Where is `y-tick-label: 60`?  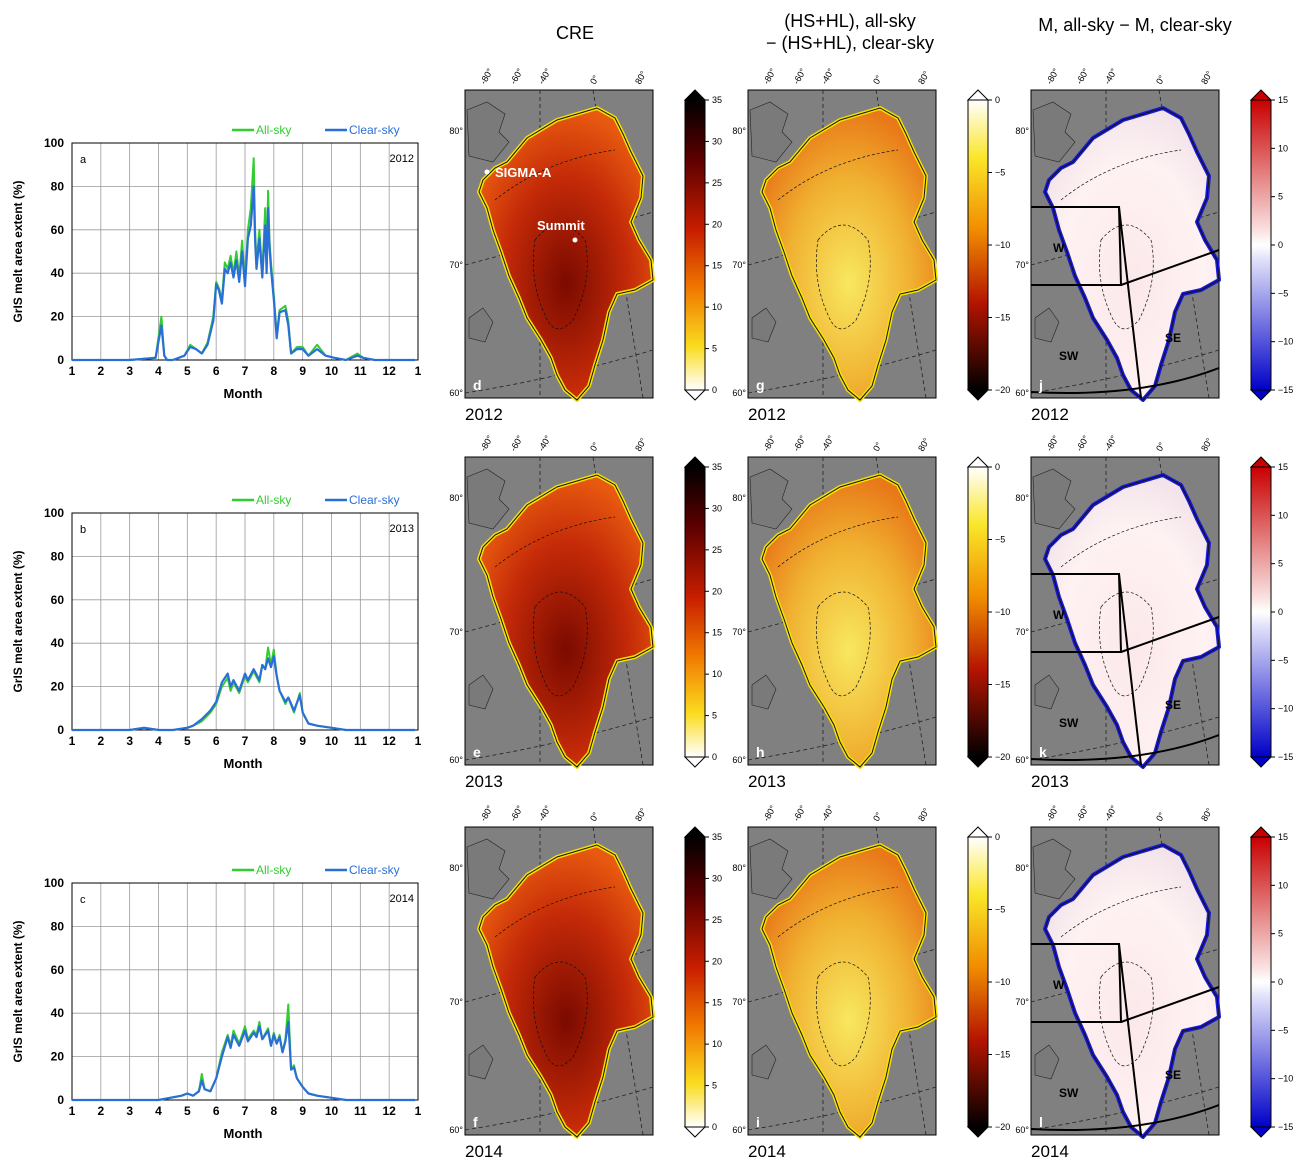 y-tick-label: 60 is located at coordinates (58, 600).